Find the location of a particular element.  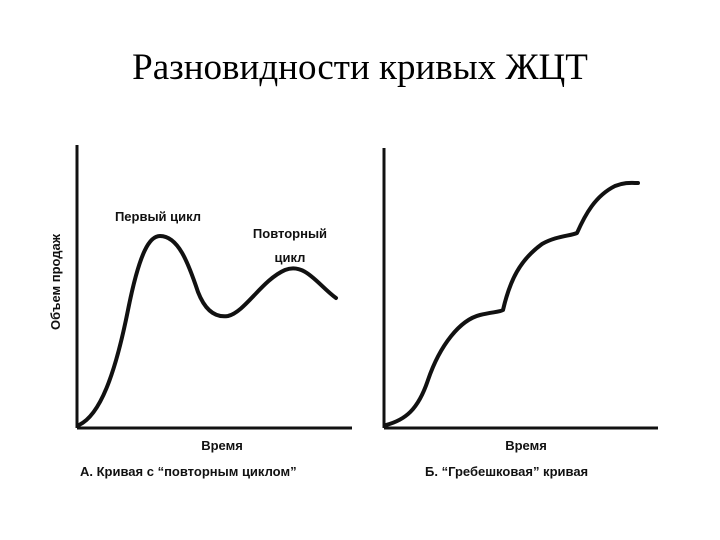

panel-a-annotation-repeat-line1: Повторный is located at coordinates (290, 233).